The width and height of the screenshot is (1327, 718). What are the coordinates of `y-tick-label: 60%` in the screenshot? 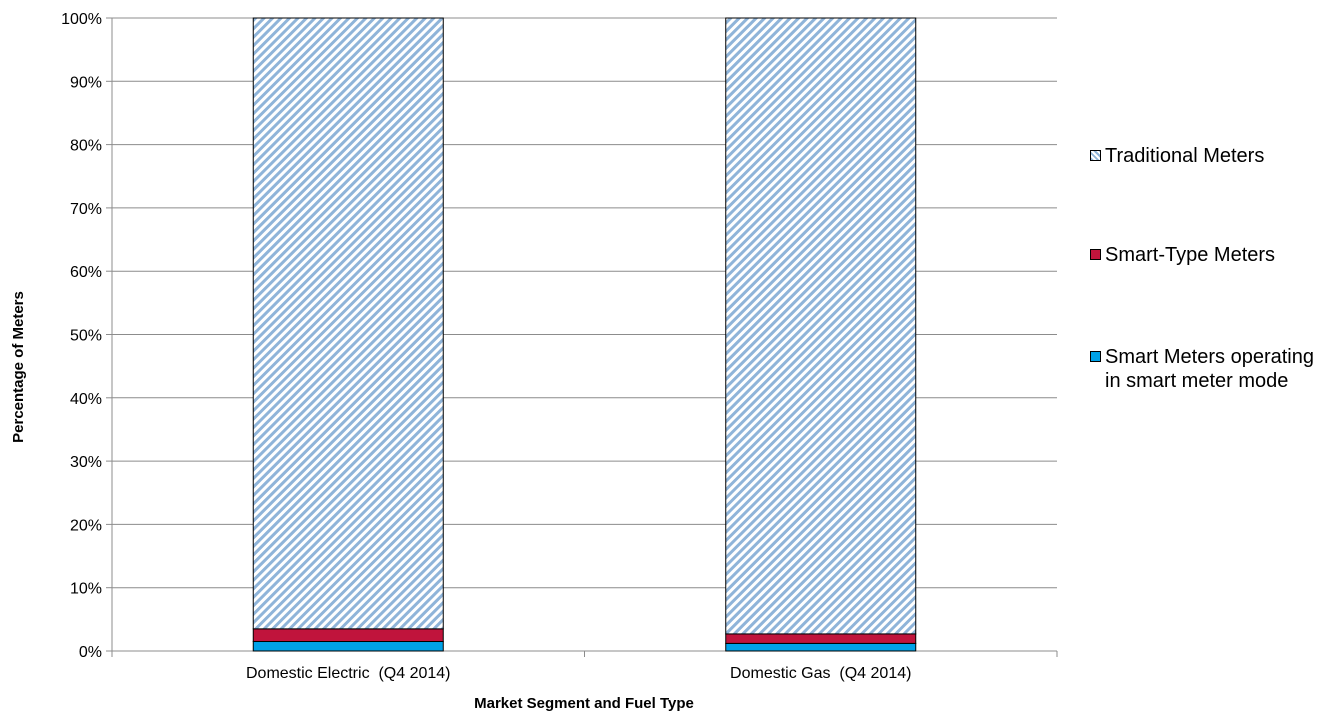 It's located at (86, 272).